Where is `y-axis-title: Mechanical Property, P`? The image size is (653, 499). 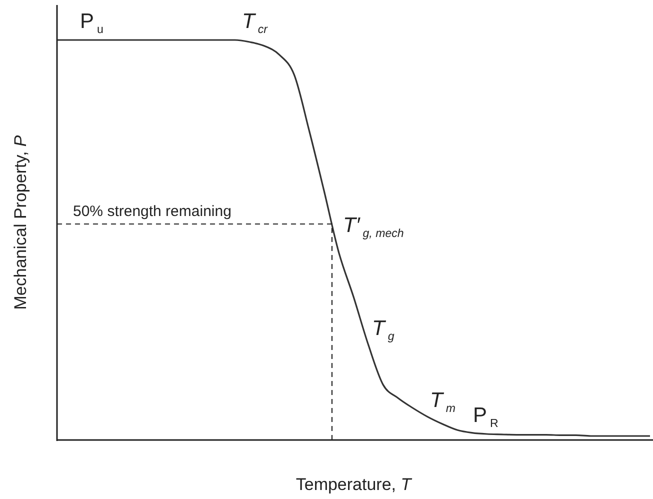 y-axis-title: Mechanical Property, P is located at coordinates (20, 222).